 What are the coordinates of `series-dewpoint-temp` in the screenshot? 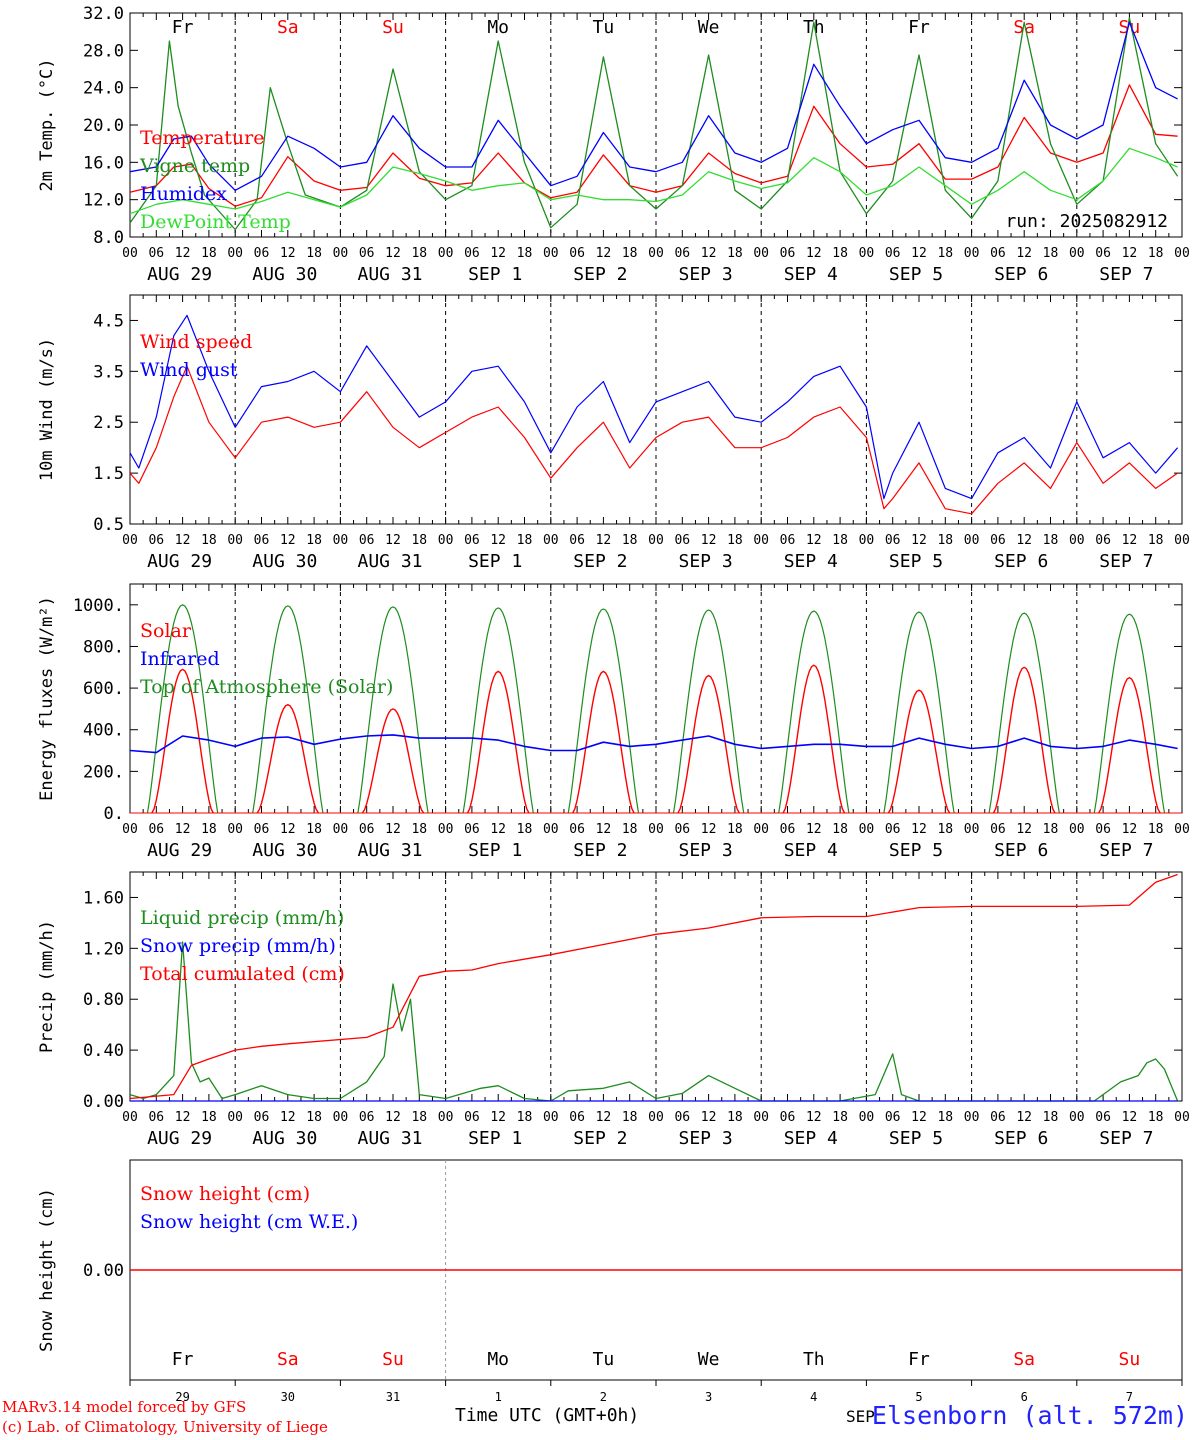 It's located at (653, 181).